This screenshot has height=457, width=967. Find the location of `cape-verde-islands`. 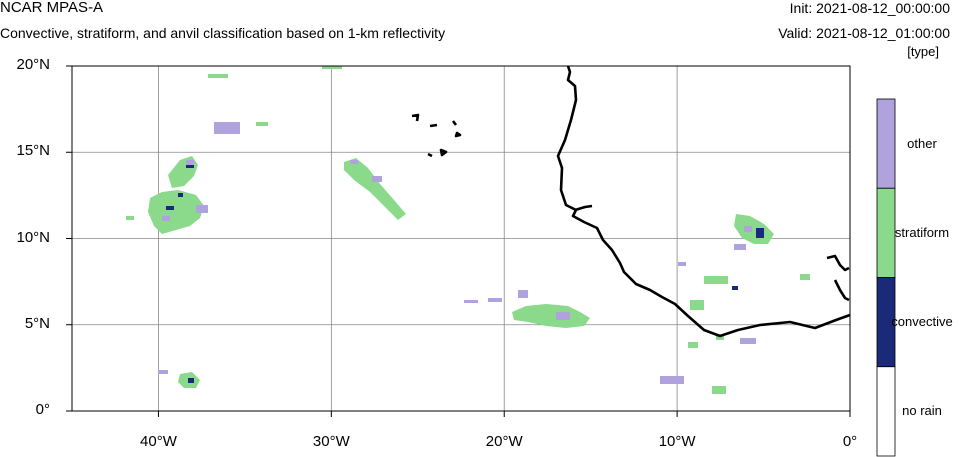

cape-verde-islands is located at coordinates (436, 135).